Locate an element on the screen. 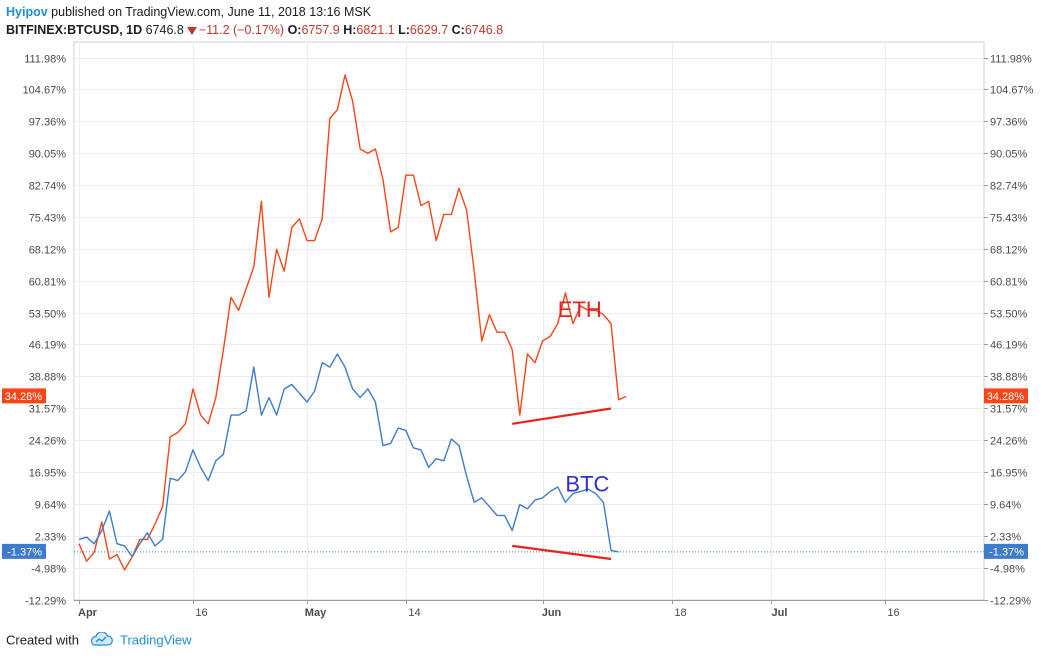 The width and height of the screenshot is (1057, 658). last-value-label-btc-left: -1.37% is located at coordinates (24, 552).